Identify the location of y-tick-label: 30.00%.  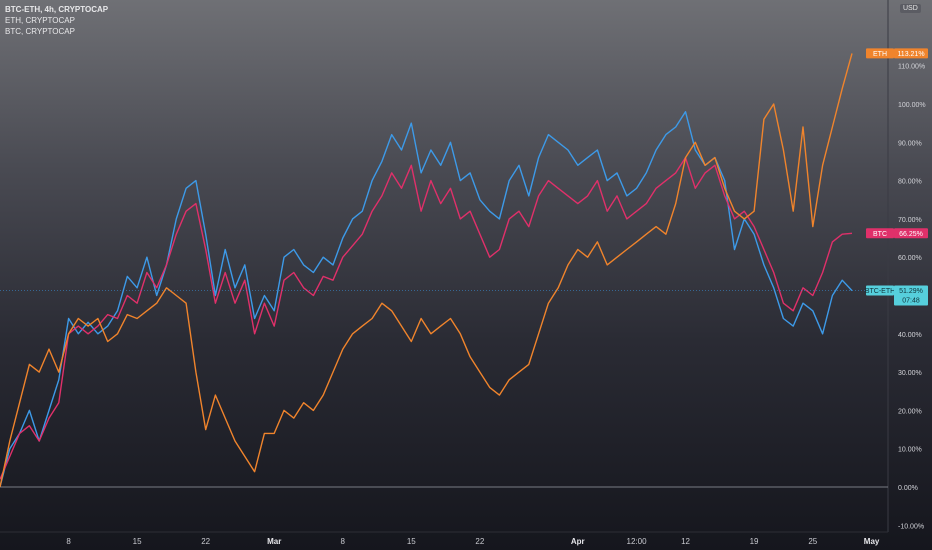
(910, 373).